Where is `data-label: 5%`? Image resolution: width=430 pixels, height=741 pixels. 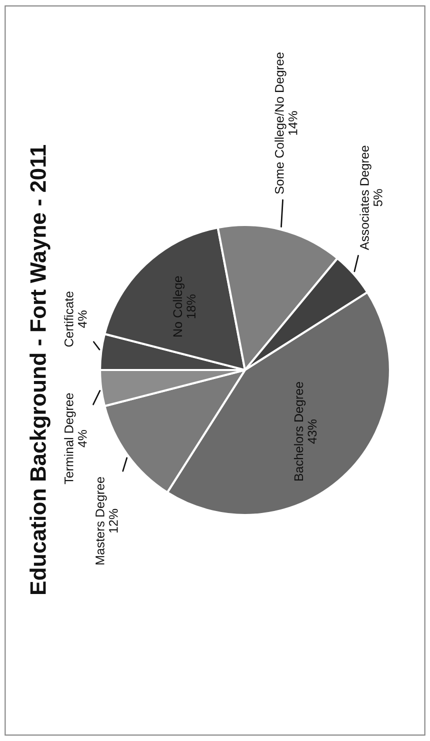 data-label: 5% is located at coordinates (378, 197).